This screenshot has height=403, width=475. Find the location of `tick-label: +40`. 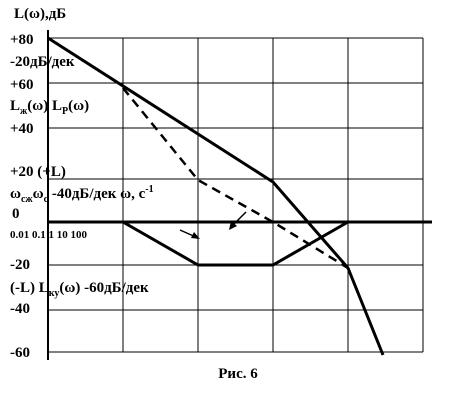

tick-label: +40 is located at coordinates (22, 129).